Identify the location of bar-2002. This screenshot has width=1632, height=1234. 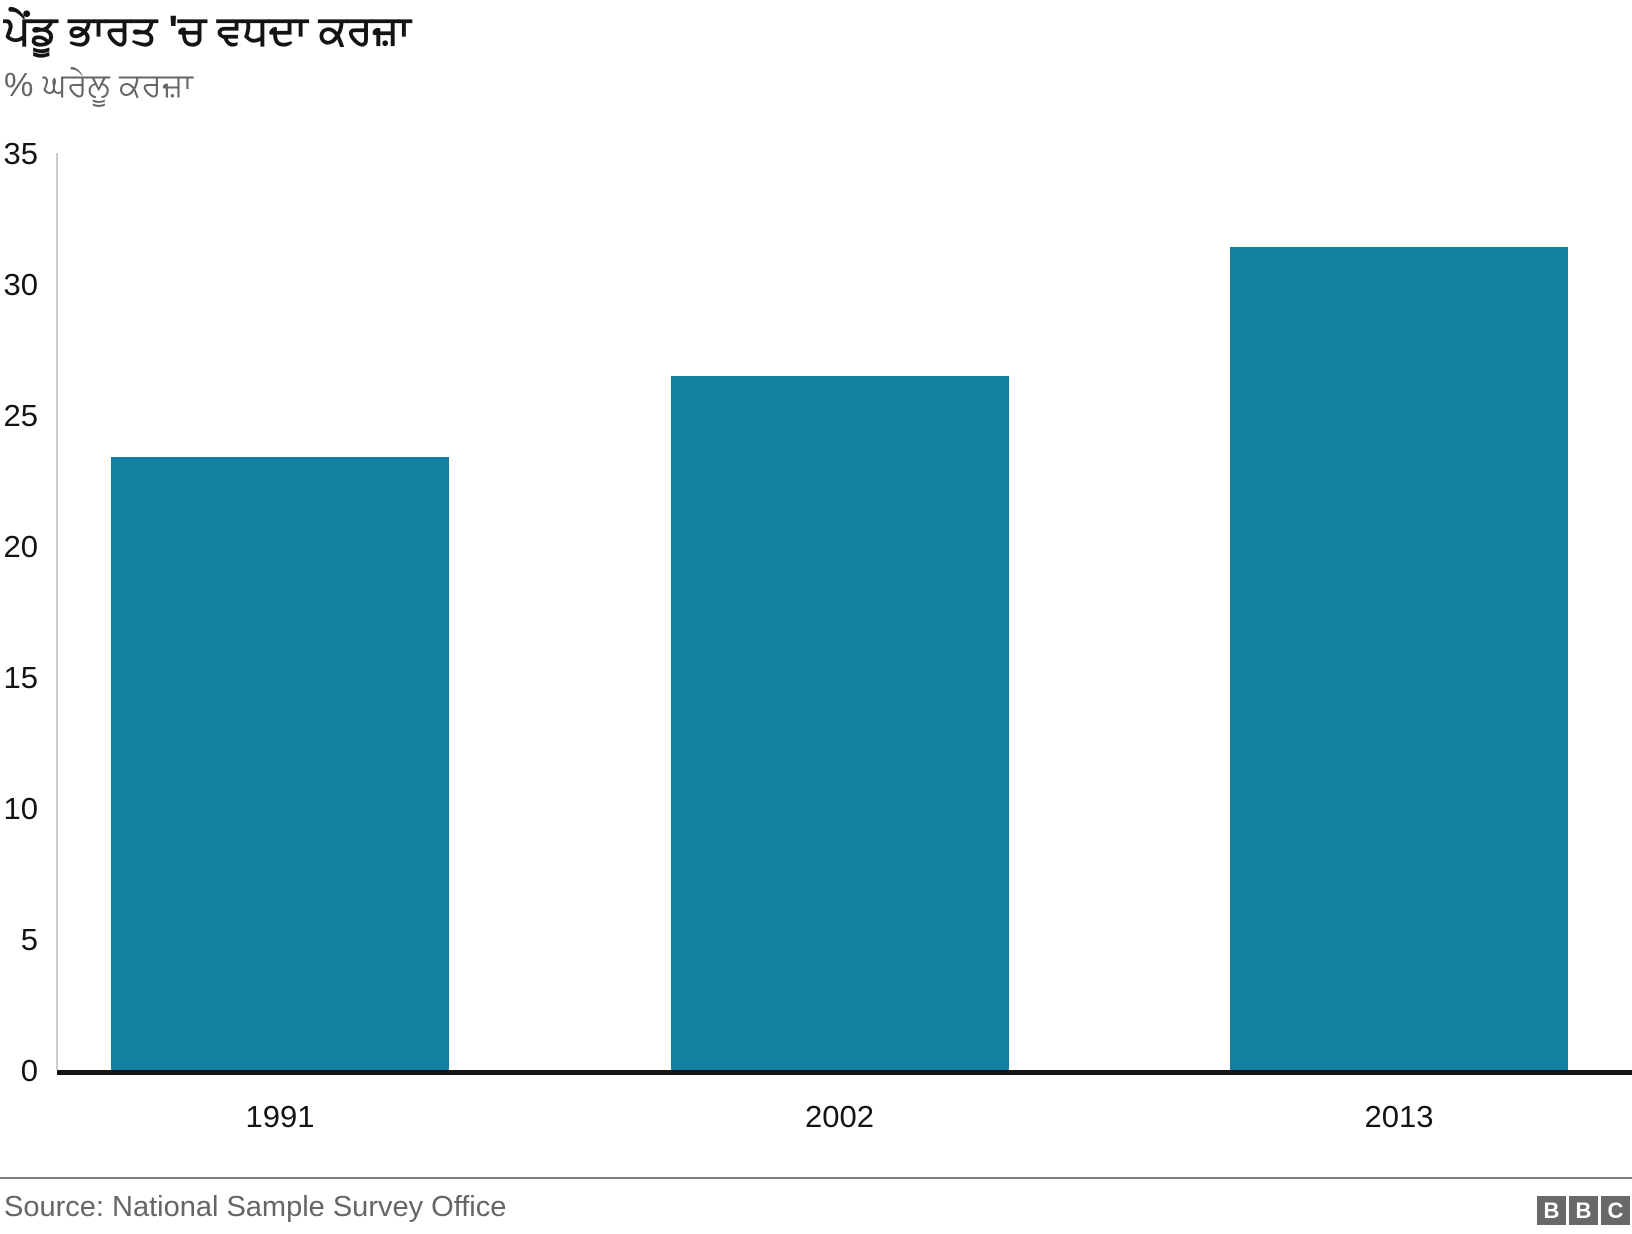
(839, 722).